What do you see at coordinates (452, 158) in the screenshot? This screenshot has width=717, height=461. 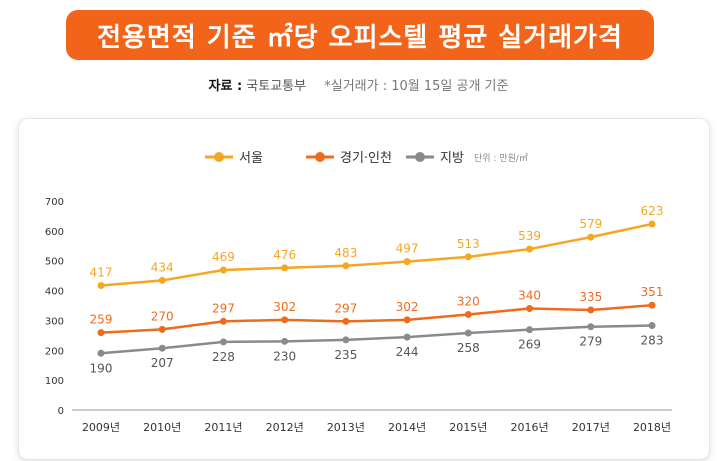 I see `legend-label-2: 지방` at bounding box center [452, 158].